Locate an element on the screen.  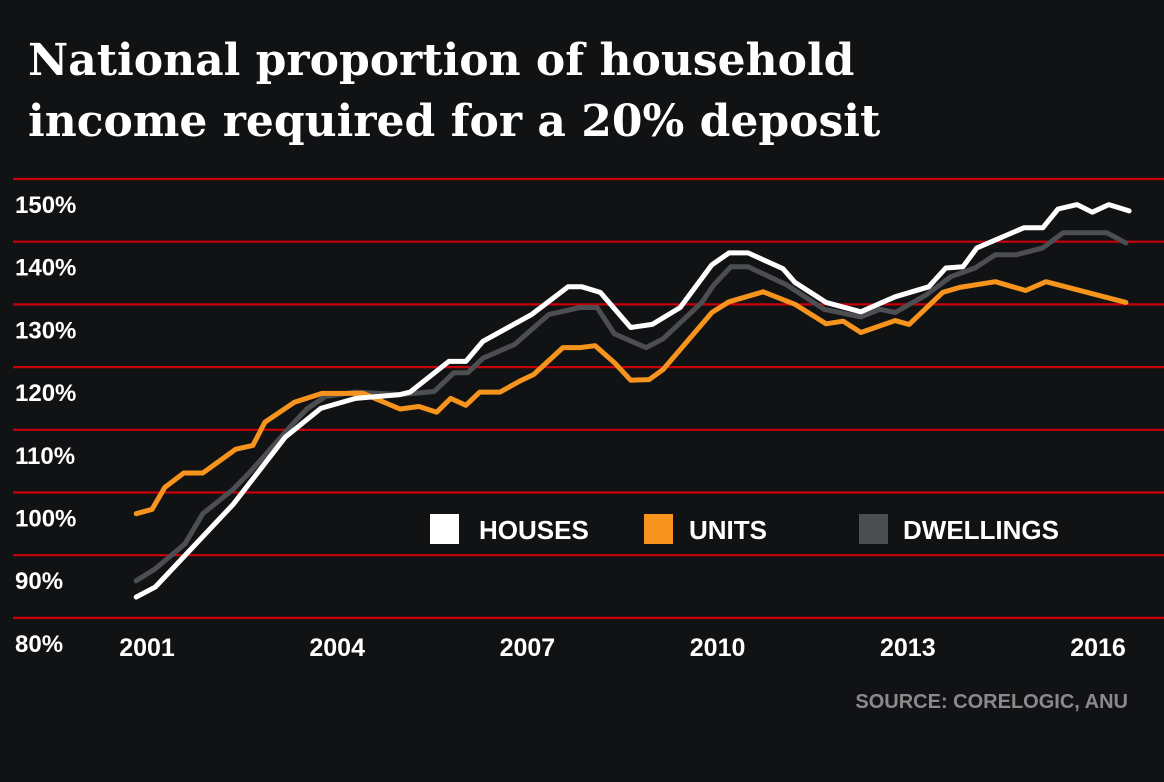
legend-swatch-dwellings is located at coordinates (873, 529).